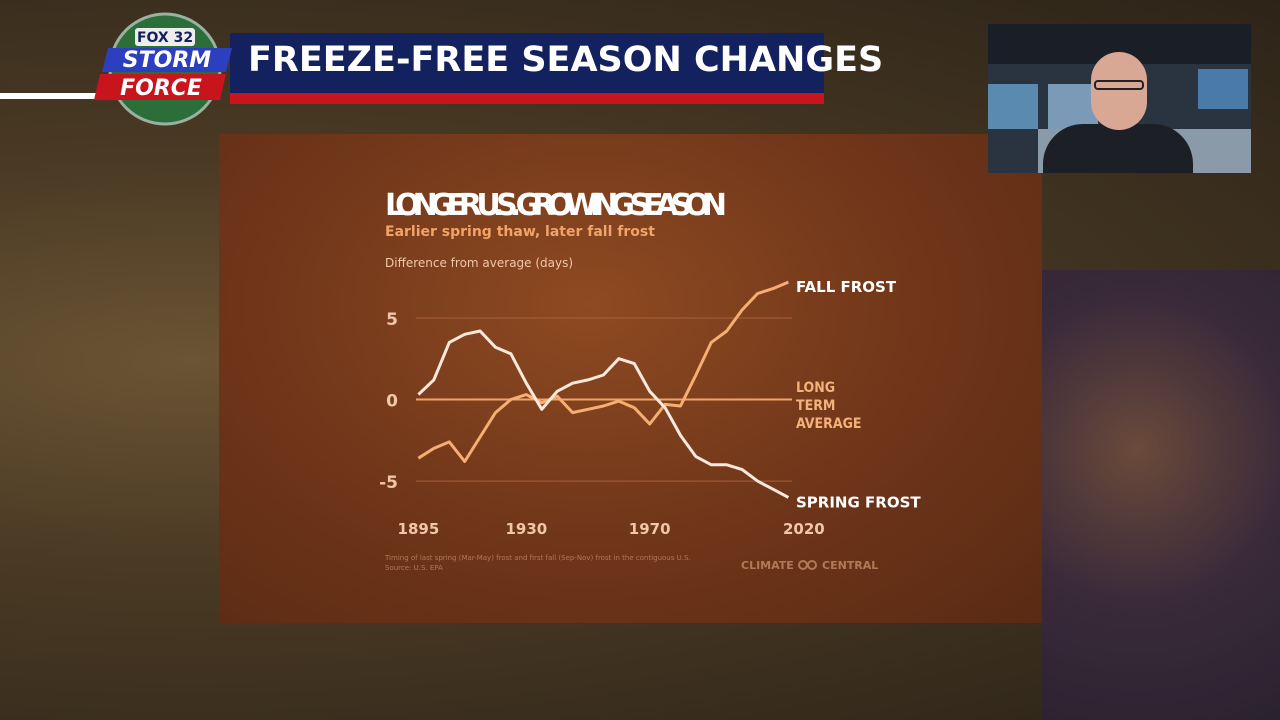 This screenshot has height=720, width=1280. I want to click on x-tick-label: 2020, so click(804, 529).